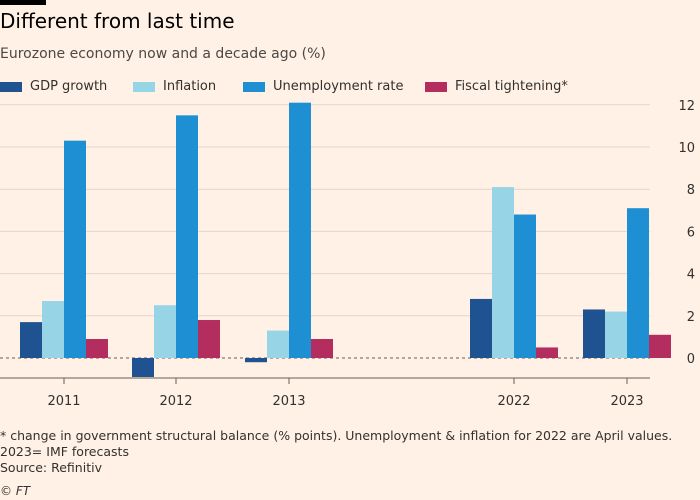 The height and width of the screenshot is (500, 700). What do you see at coordinates (117, 21) in the screenshot?
I see `chart-title: Different from last time` at bounding box center [117, 21].